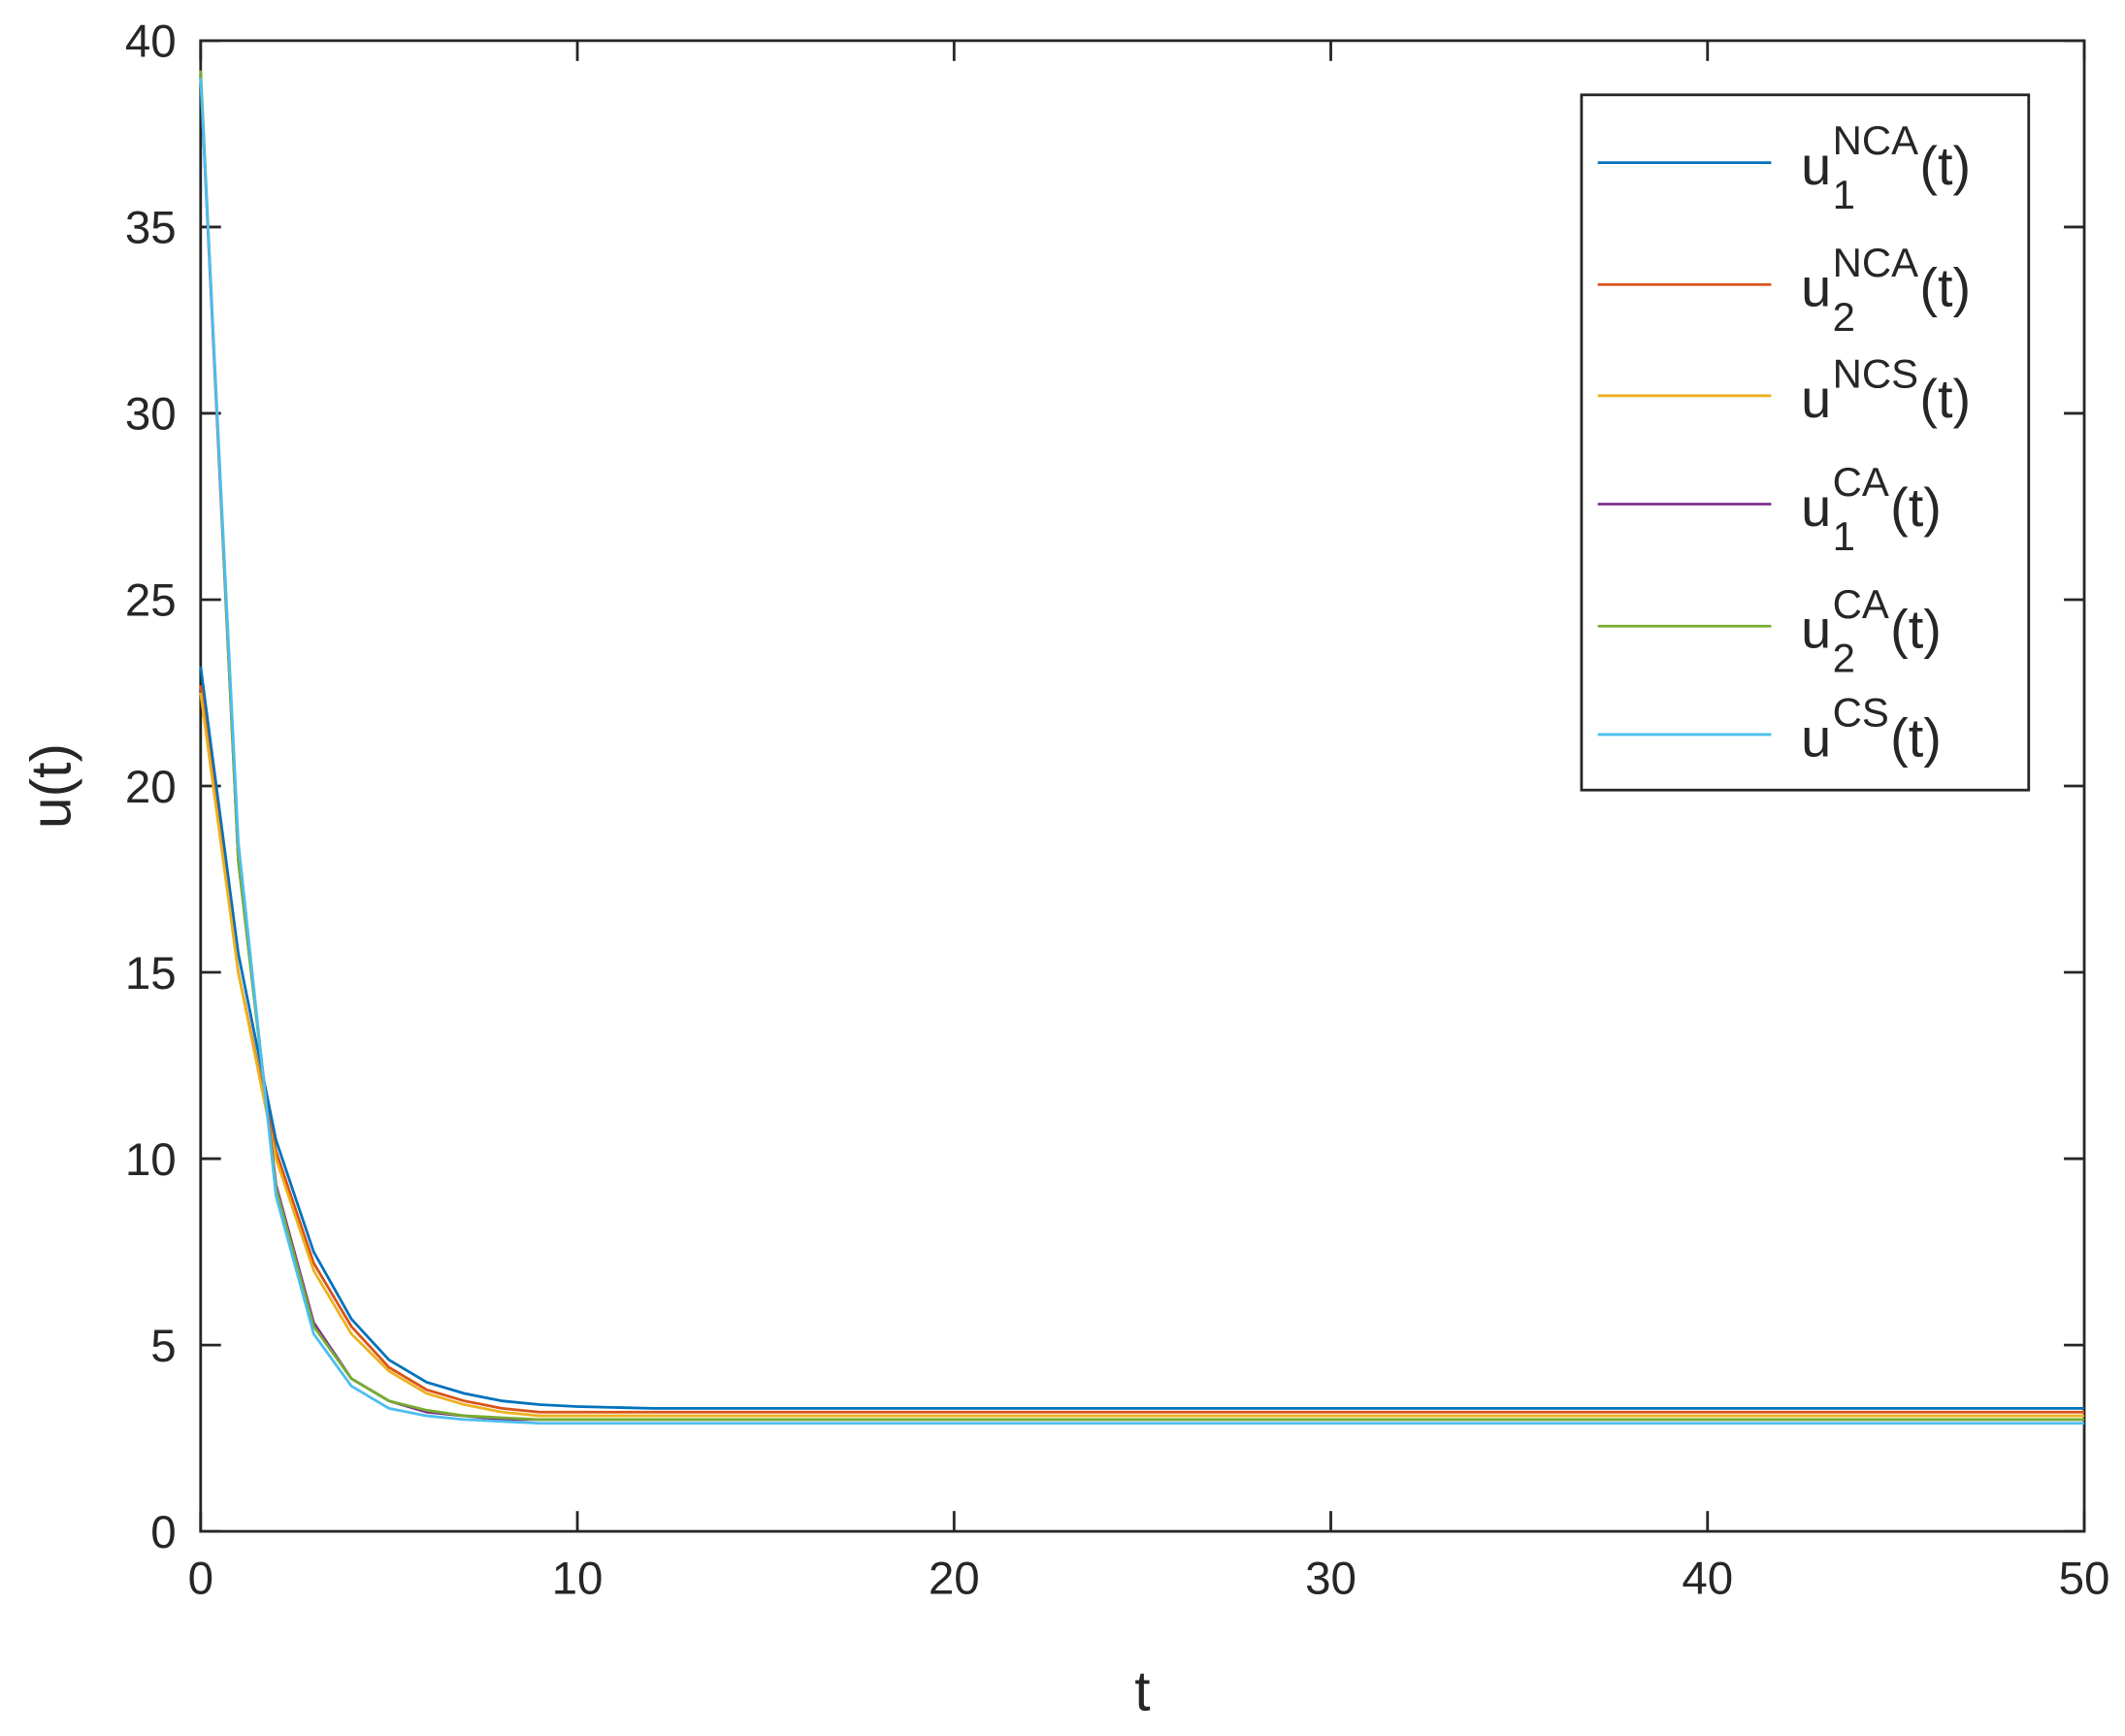 The image size is (2125, 1736). I want to click on y-tick-label: 0, so click(163, 1532).